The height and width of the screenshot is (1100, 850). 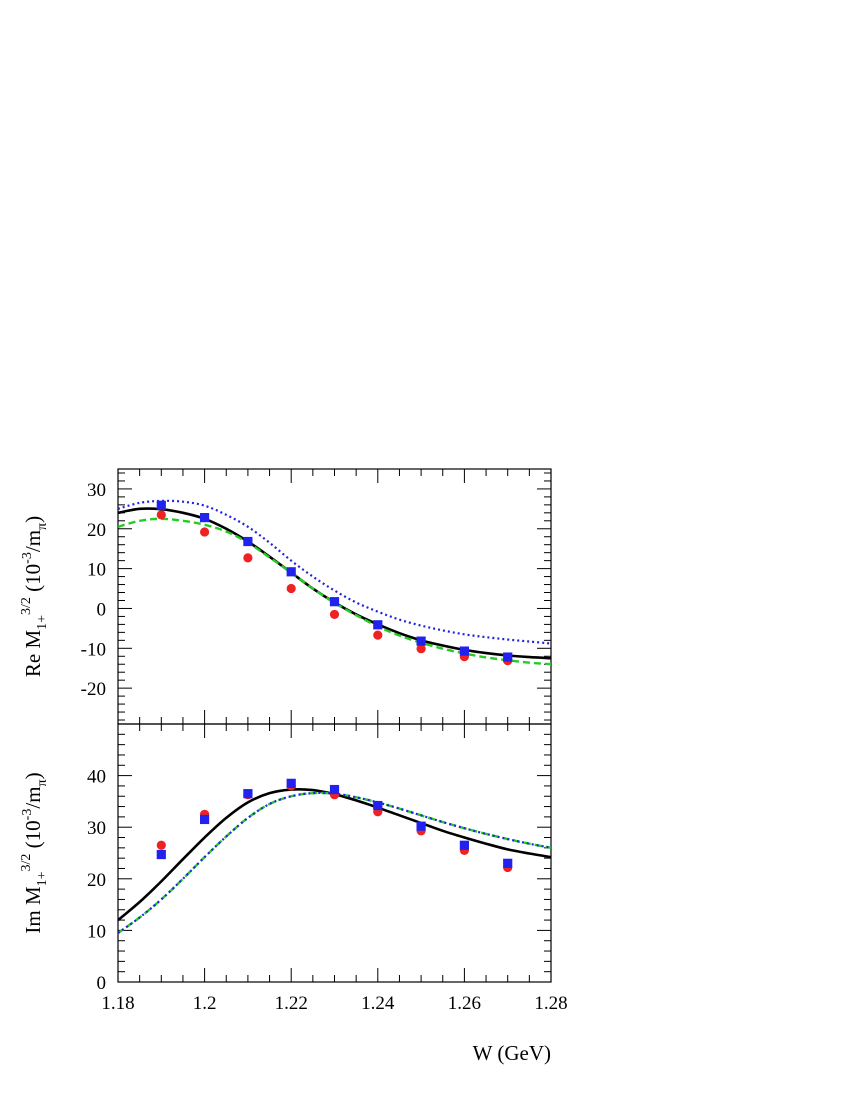 I want to click on re-y-tick-label: -10, so click(x=93, y=649).